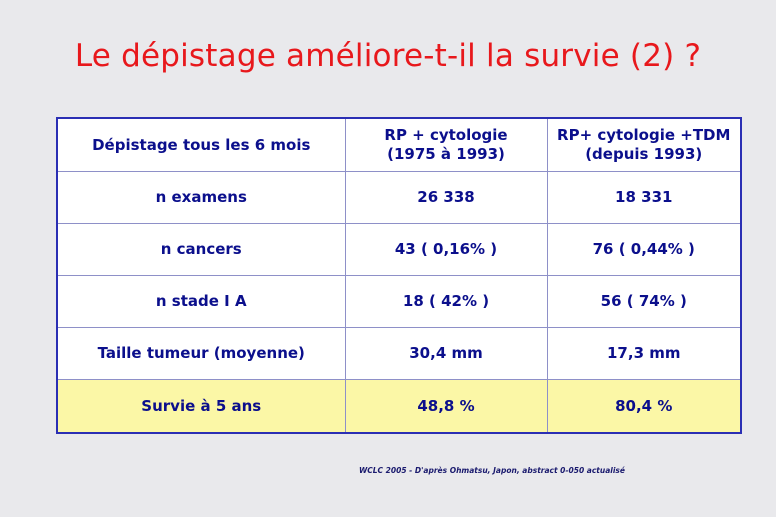 The height and width of the screenshot is (517, 776). I want to click on row-value-col-a: 30,4 mm, so click(446, 353).